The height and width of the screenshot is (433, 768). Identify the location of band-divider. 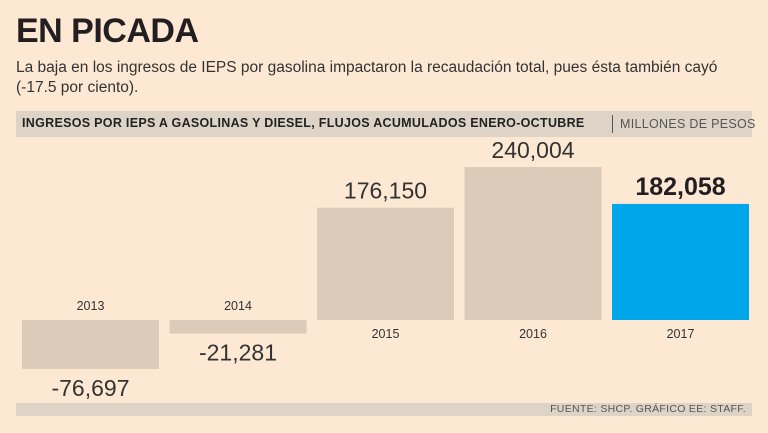
(612, 124).